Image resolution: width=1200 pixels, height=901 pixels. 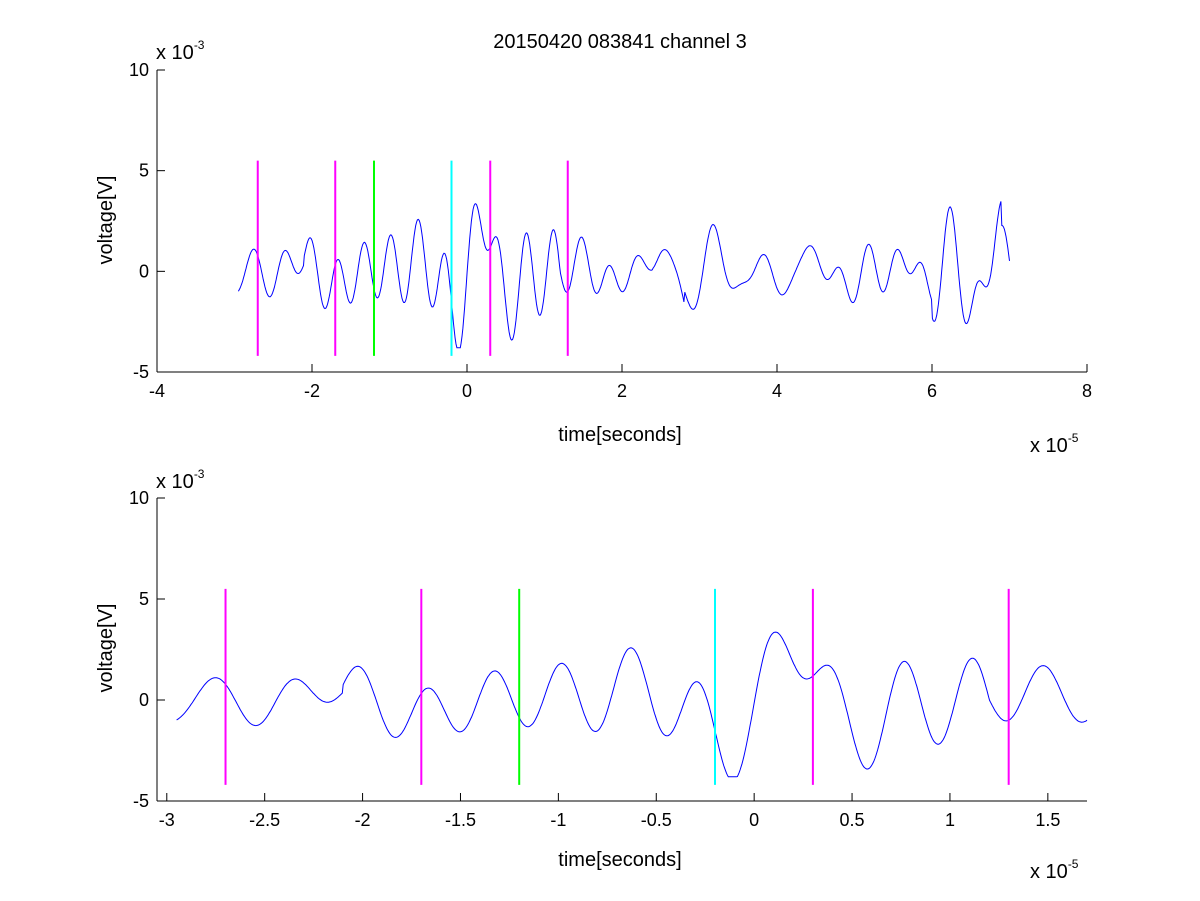 I want to click on x-tick-label: -1, so click(x=558, y=820).